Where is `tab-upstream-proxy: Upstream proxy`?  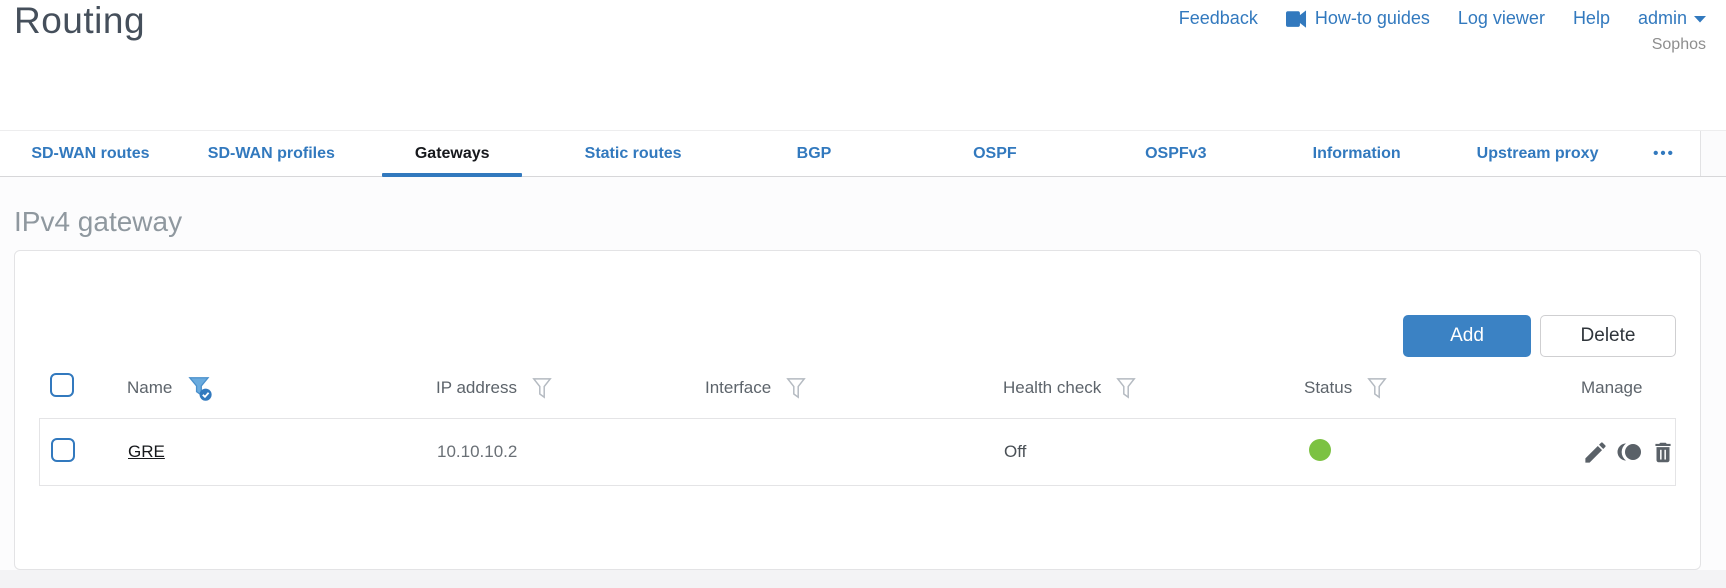
tab-upstream-proxy: Upstream proxy is located at coordinates (1537, 153).